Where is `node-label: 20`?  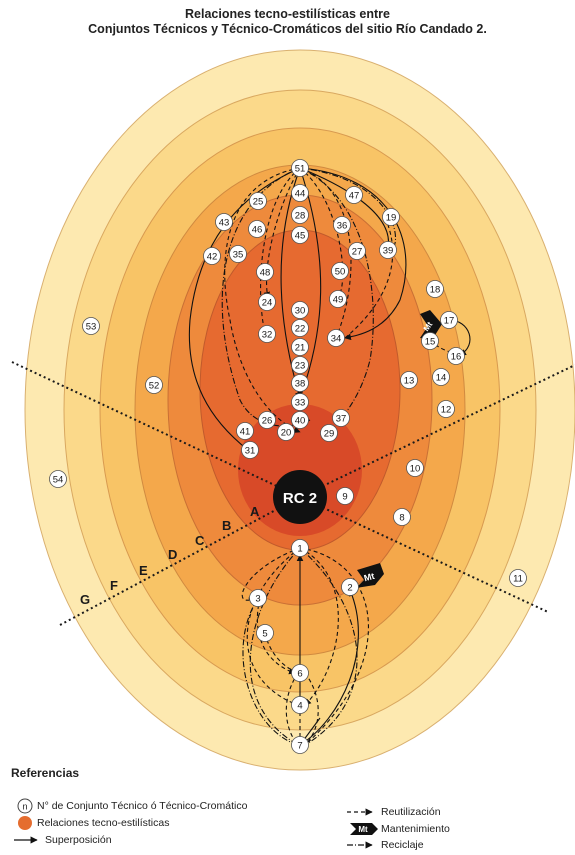 node-label: 20 is located at coordinates (286, 433).